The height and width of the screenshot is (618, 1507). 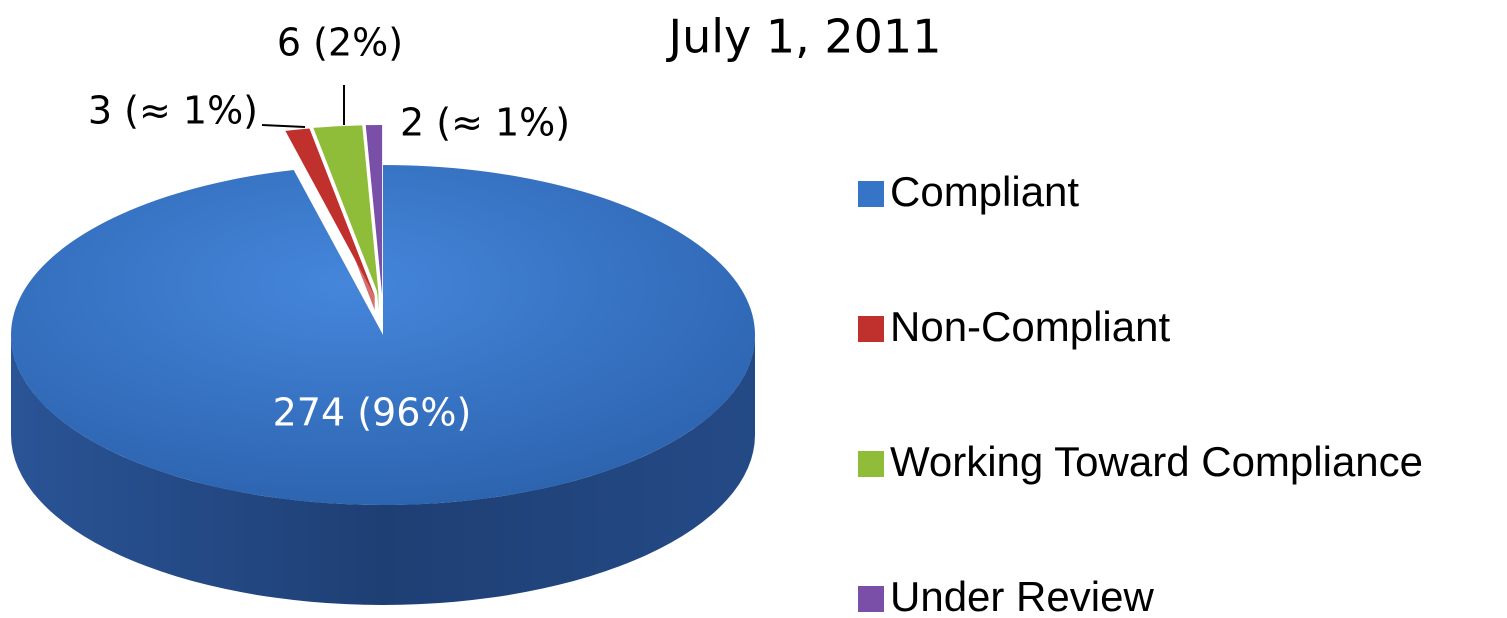 What do you see at coordinates (1156, 461) in the screenshot?
I see `legend-label: Working Toward Compliance` at bounding box center [1156, 461].